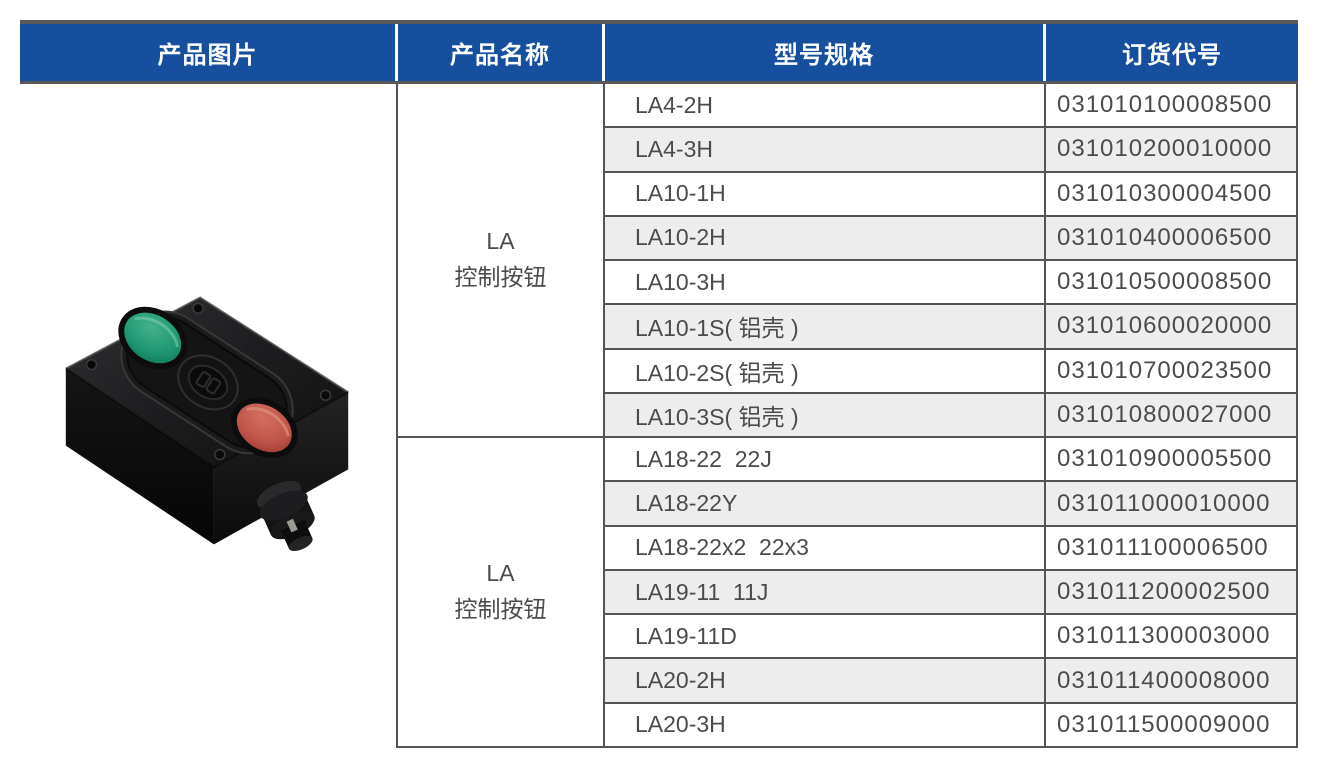 The width and height of the screenshot is (1320, 772). I want to click on order-code-cell: 031010800027000, so click(1172, 416).